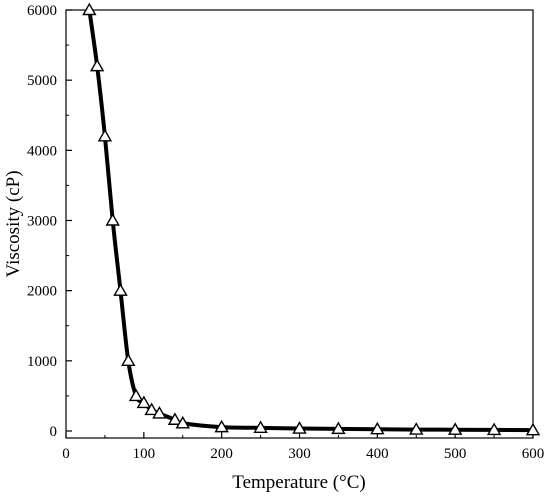 The image size is (550, 496). What do you see at coordinates (533, 454) in the screenshot?
I see `x-tick-label: 600` at bounding box center [533, 454].